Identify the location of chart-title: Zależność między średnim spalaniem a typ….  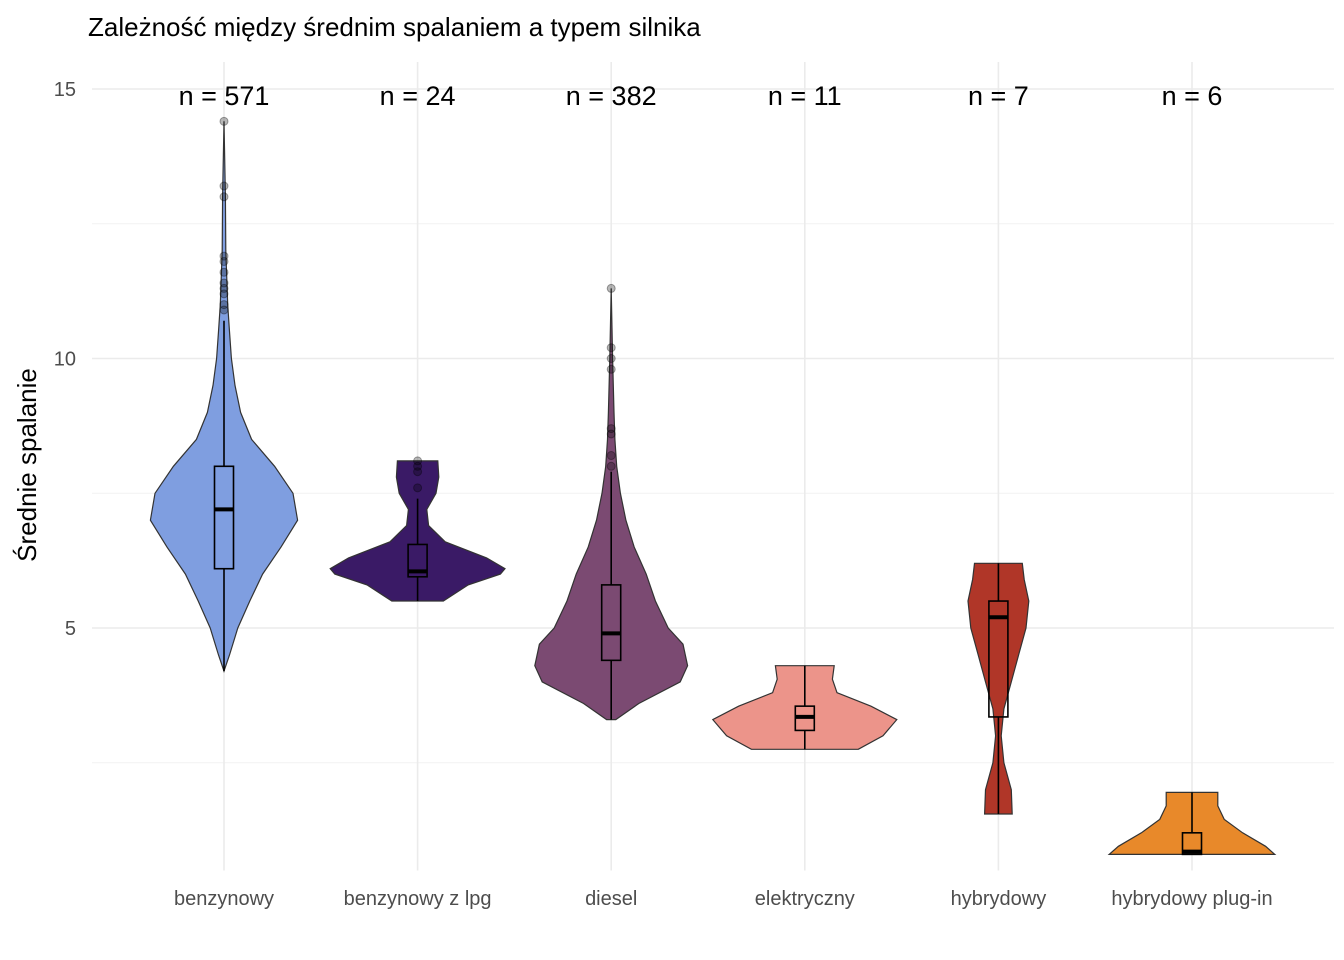
(394, 27).